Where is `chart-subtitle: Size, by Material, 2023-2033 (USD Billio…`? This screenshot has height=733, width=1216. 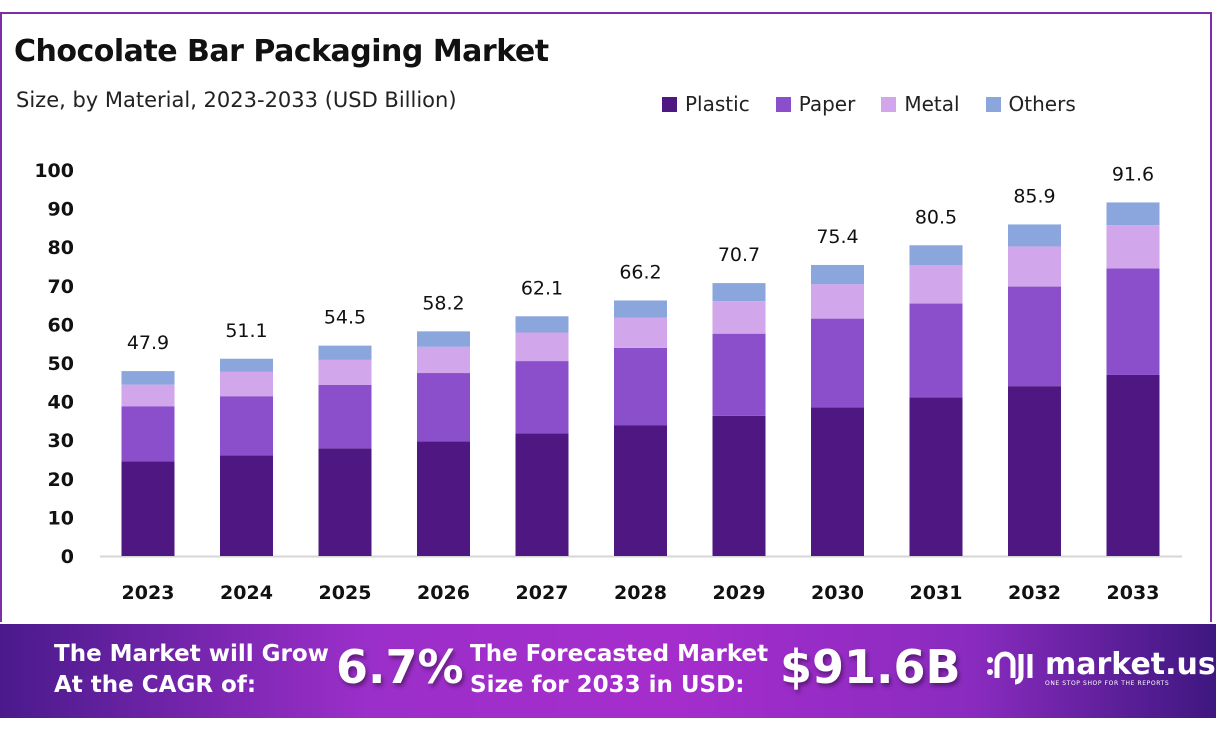
chart-subtitle: Size, by Material, 2023-2033 (USD Billio… is located at coordinates (236, 100).